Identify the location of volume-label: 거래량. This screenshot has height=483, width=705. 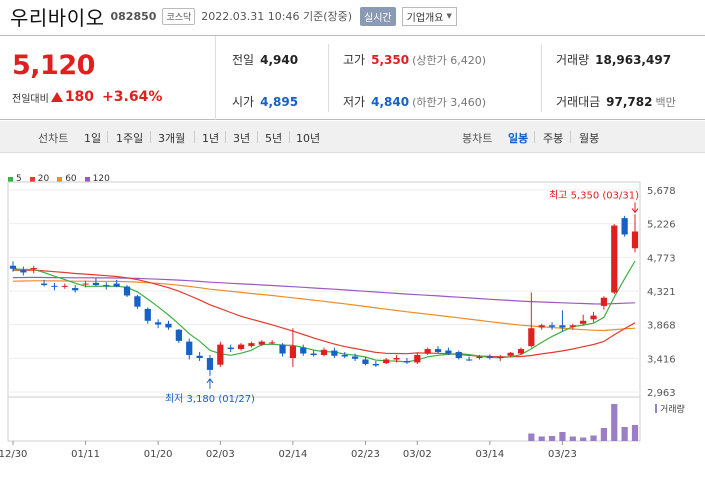
(672, 409).